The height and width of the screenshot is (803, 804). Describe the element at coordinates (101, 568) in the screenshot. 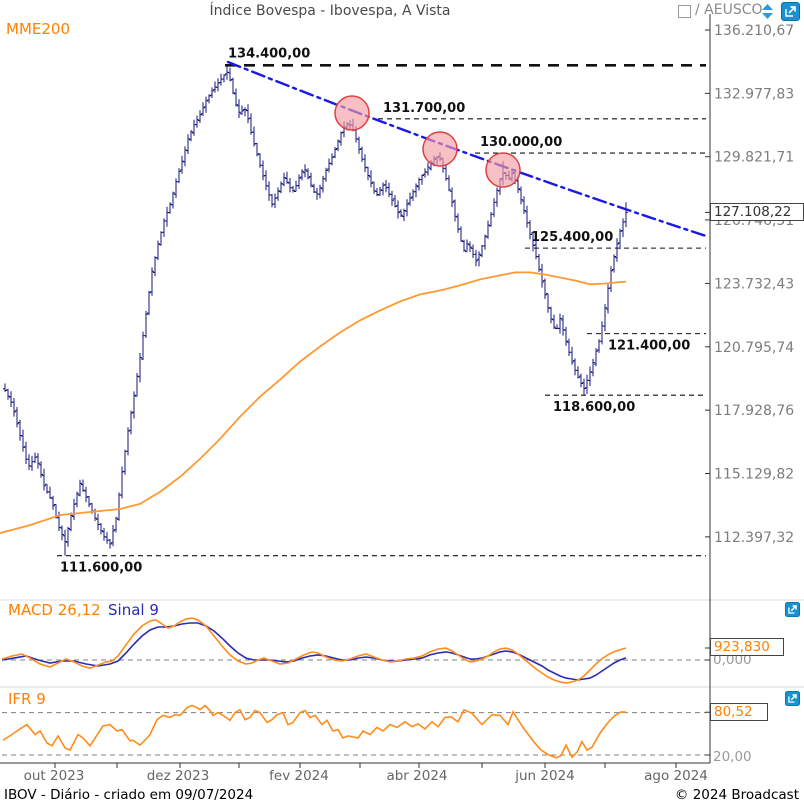

I see `price-level-label: 111.600,00` at that location.